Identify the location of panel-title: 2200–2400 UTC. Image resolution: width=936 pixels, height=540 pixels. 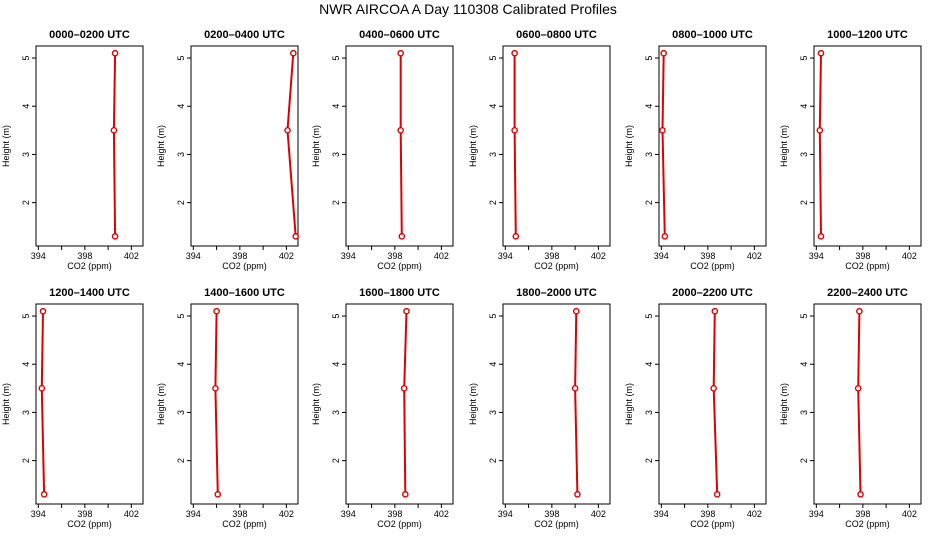
(867, 293).